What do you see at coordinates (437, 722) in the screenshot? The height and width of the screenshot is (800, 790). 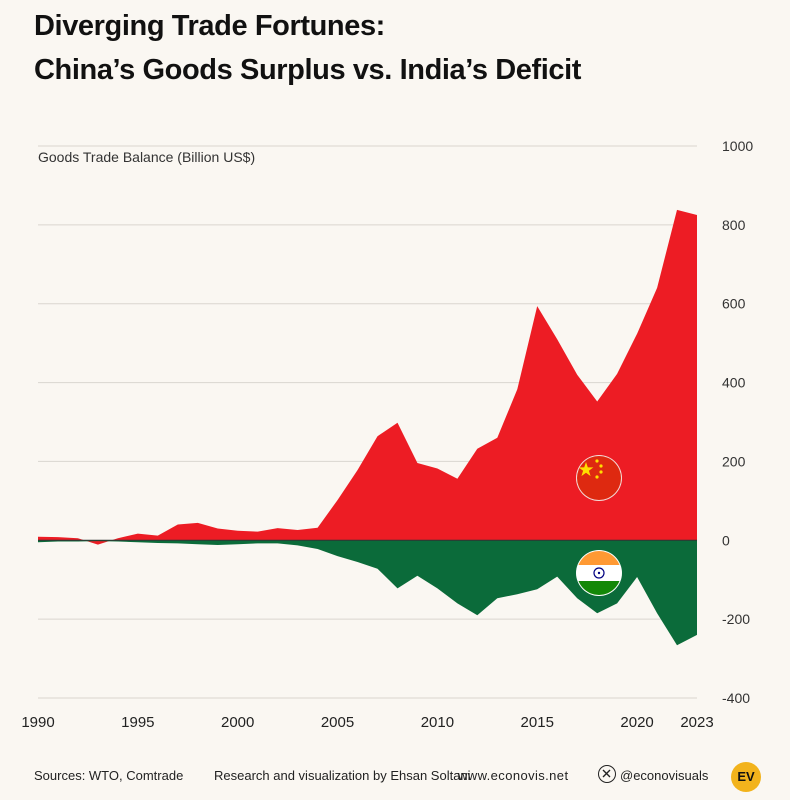 I see `x-tick-label: 2010` at bounding box center [437, 722].